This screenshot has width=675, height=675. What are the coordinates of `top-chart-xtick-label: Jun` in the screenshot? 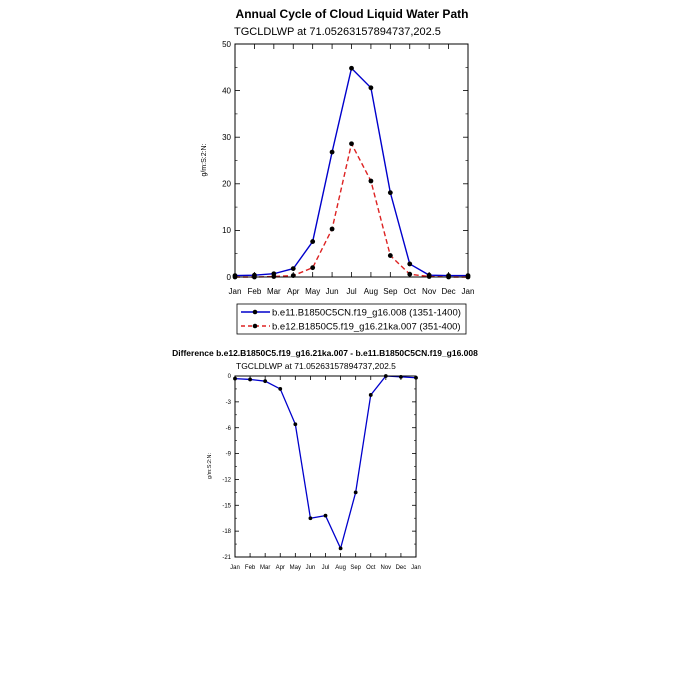 It's located at (332, 291).